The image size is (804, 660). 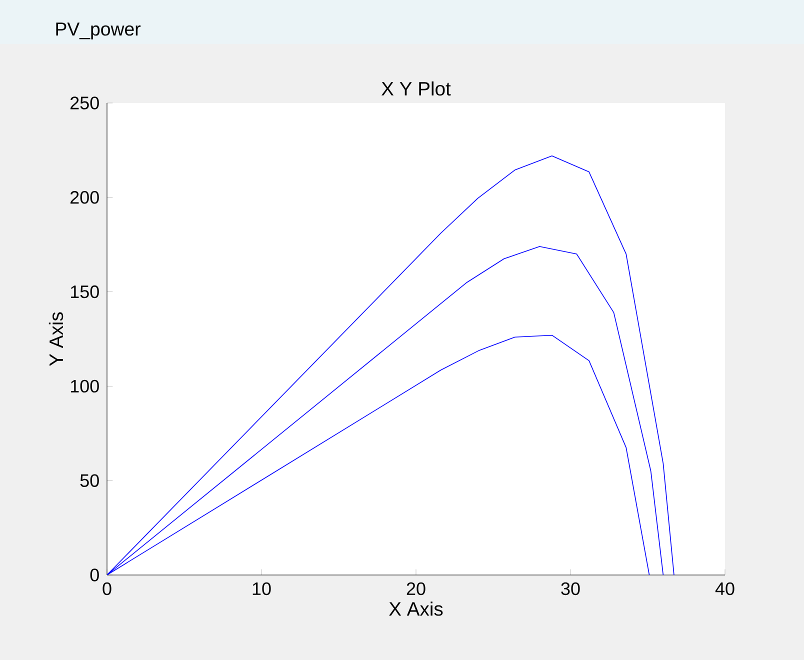 What do you see at coordinates (416, 88) in the screenshot?
I see `chart-title: X Y Plot` at bounding box center [416, 88].